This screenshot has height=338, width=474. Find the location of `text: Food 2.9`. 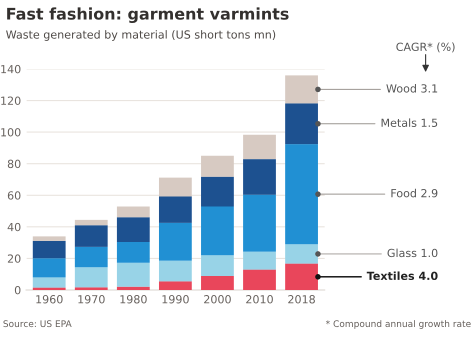

text: Food 2.9 is located at coordinates (414, 193).